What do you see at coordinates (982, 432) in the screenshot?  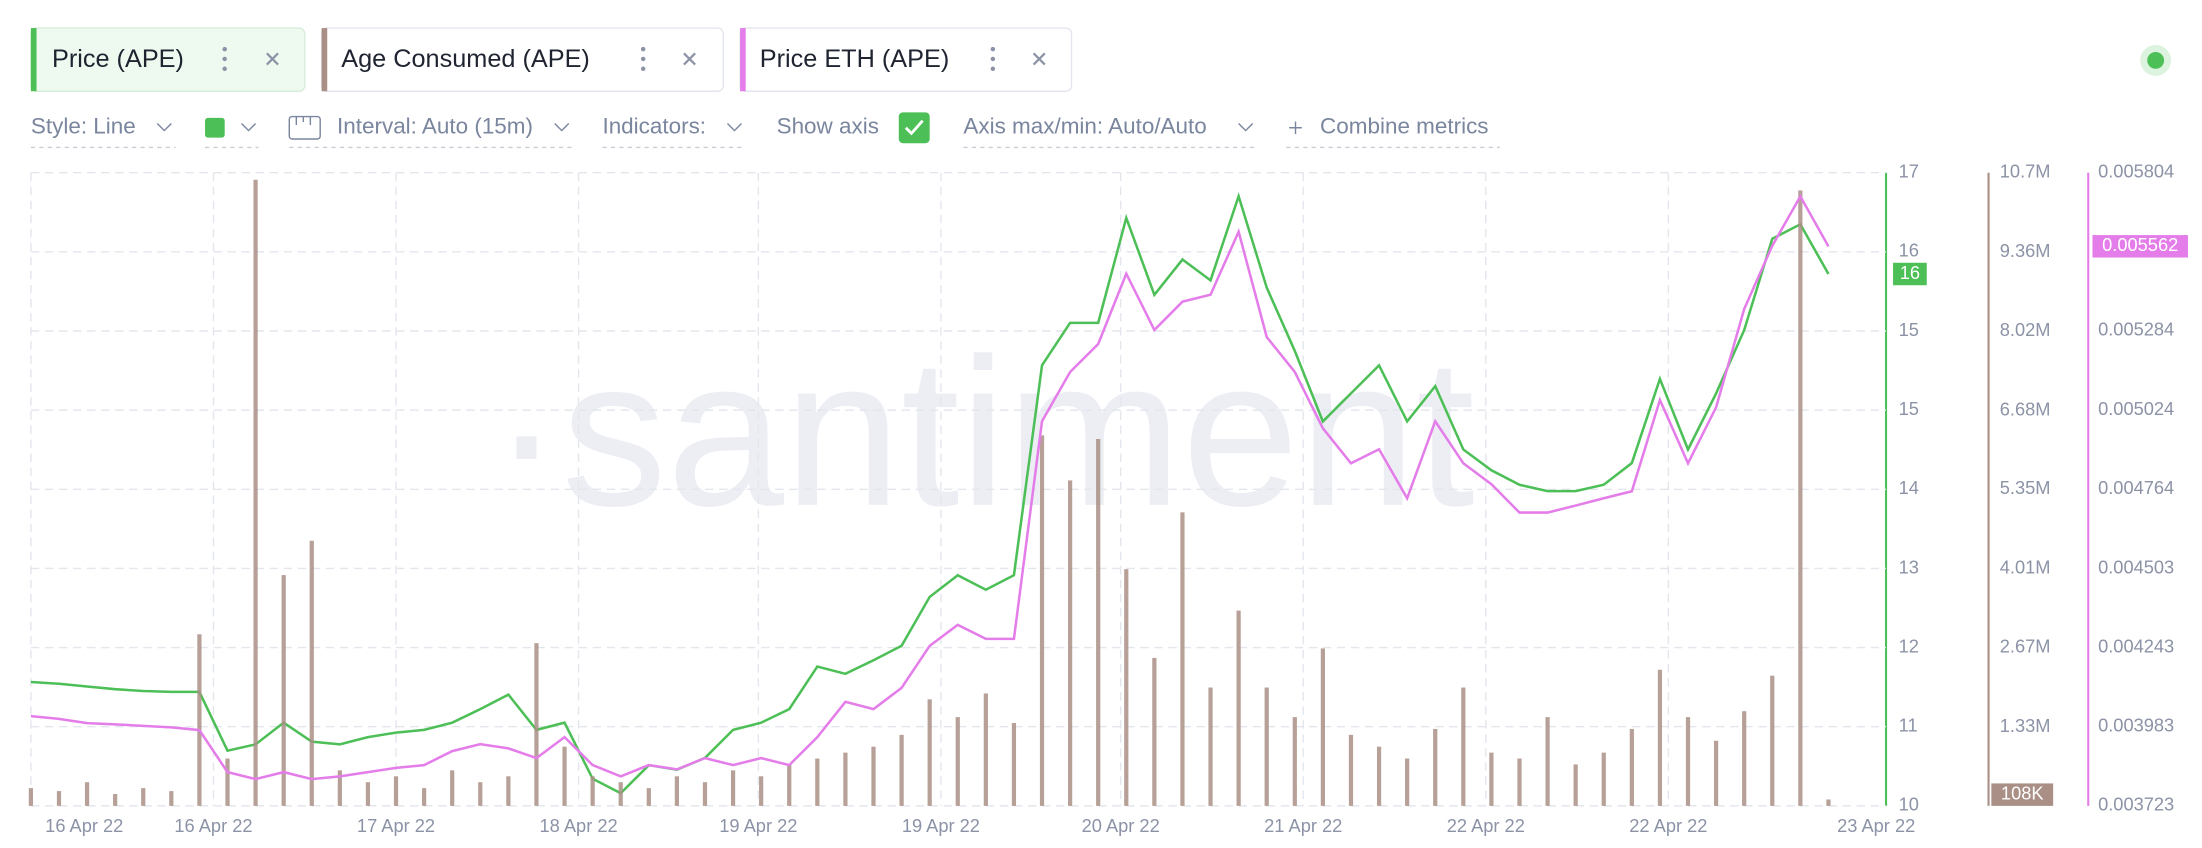 I see `watermark: ·santiment` at bounding box center [982, 432].